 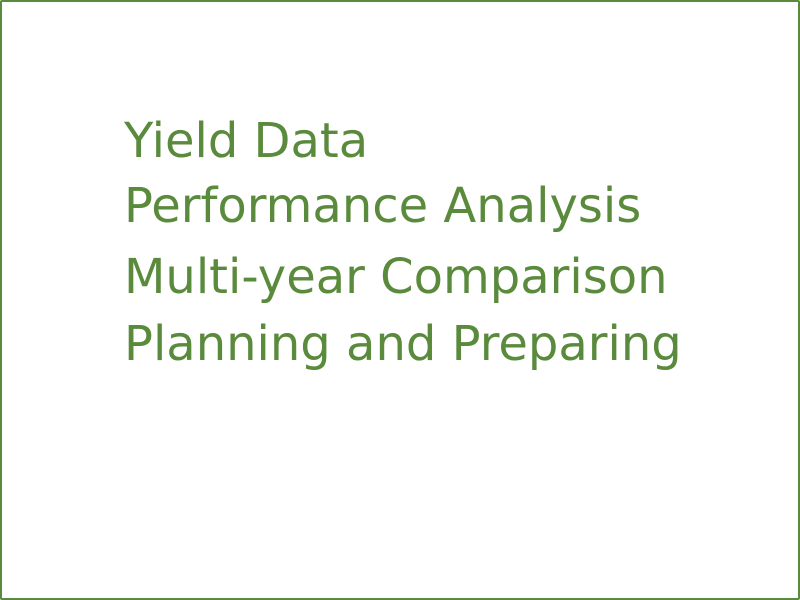 I want to click on slide-text-line: Multi-year Comparison, so click(x=396, y=277).